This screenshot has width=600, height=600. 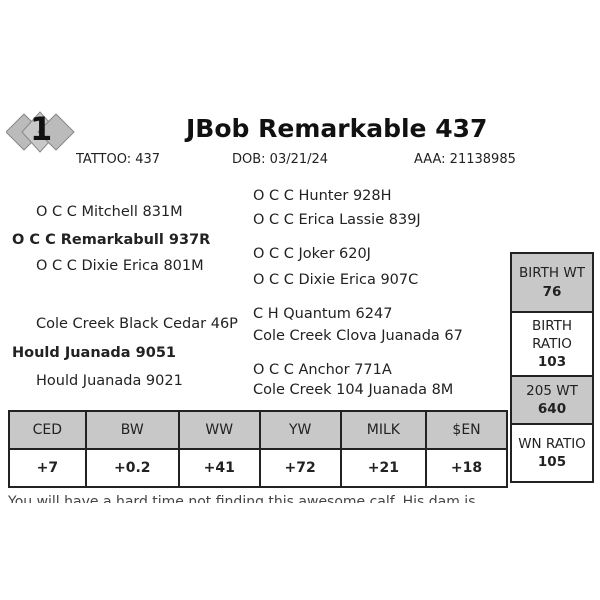 I want to click on epd-header: BW, so click(x=132, y=430).